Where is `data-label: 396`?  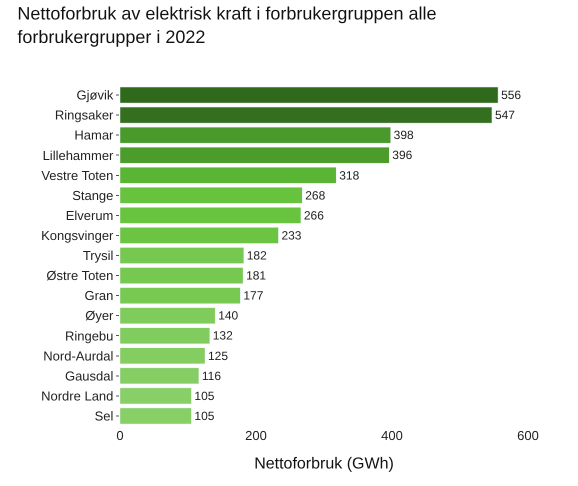 data-label: 396 is located at coordinates (402, 155).